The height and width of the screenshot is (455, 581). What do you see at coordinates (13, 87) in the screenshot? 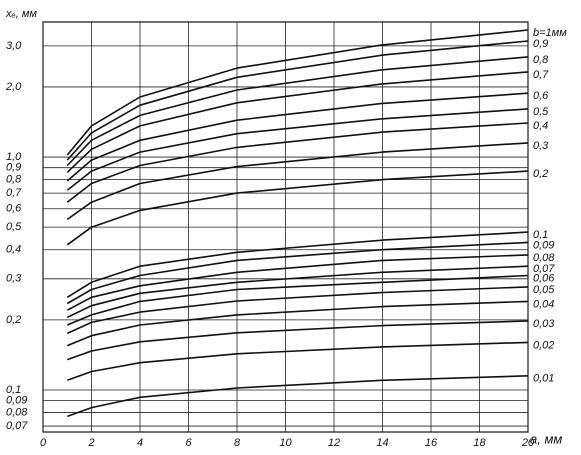
I see `y-tick-label: 2,0` at bounding box center [13, 87].